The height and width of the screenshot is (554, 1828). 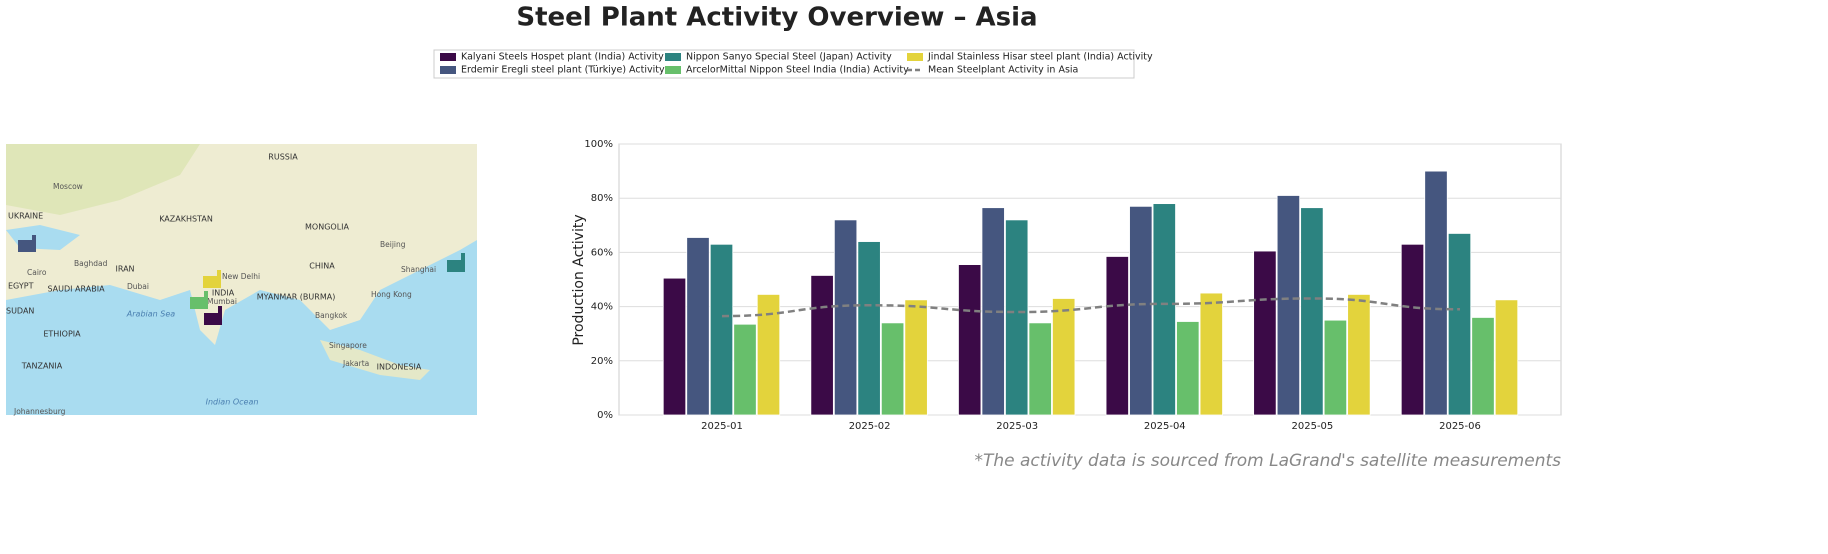 I want to click on map-label: IRAN, so click(x=124, y=269).